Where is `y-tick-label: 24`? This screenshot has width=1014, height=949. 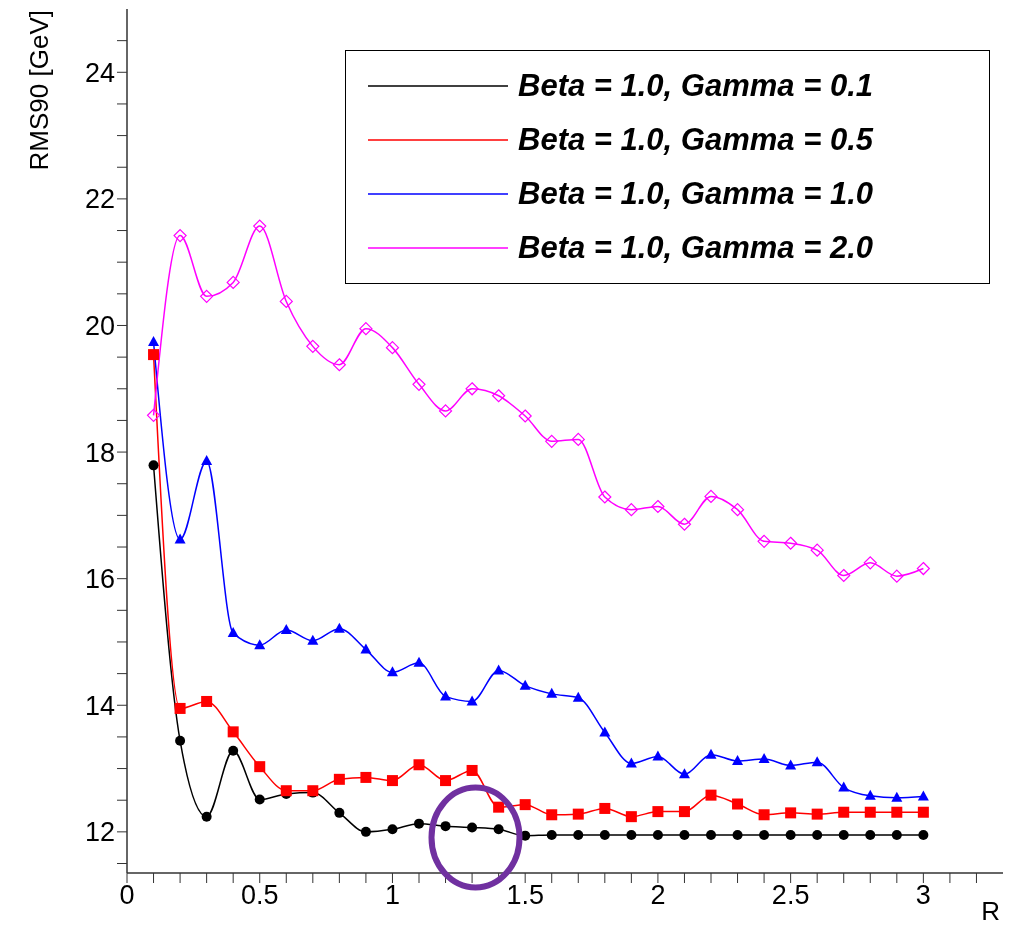
y-tick-label: 24 is located at coordinates (99, 72).